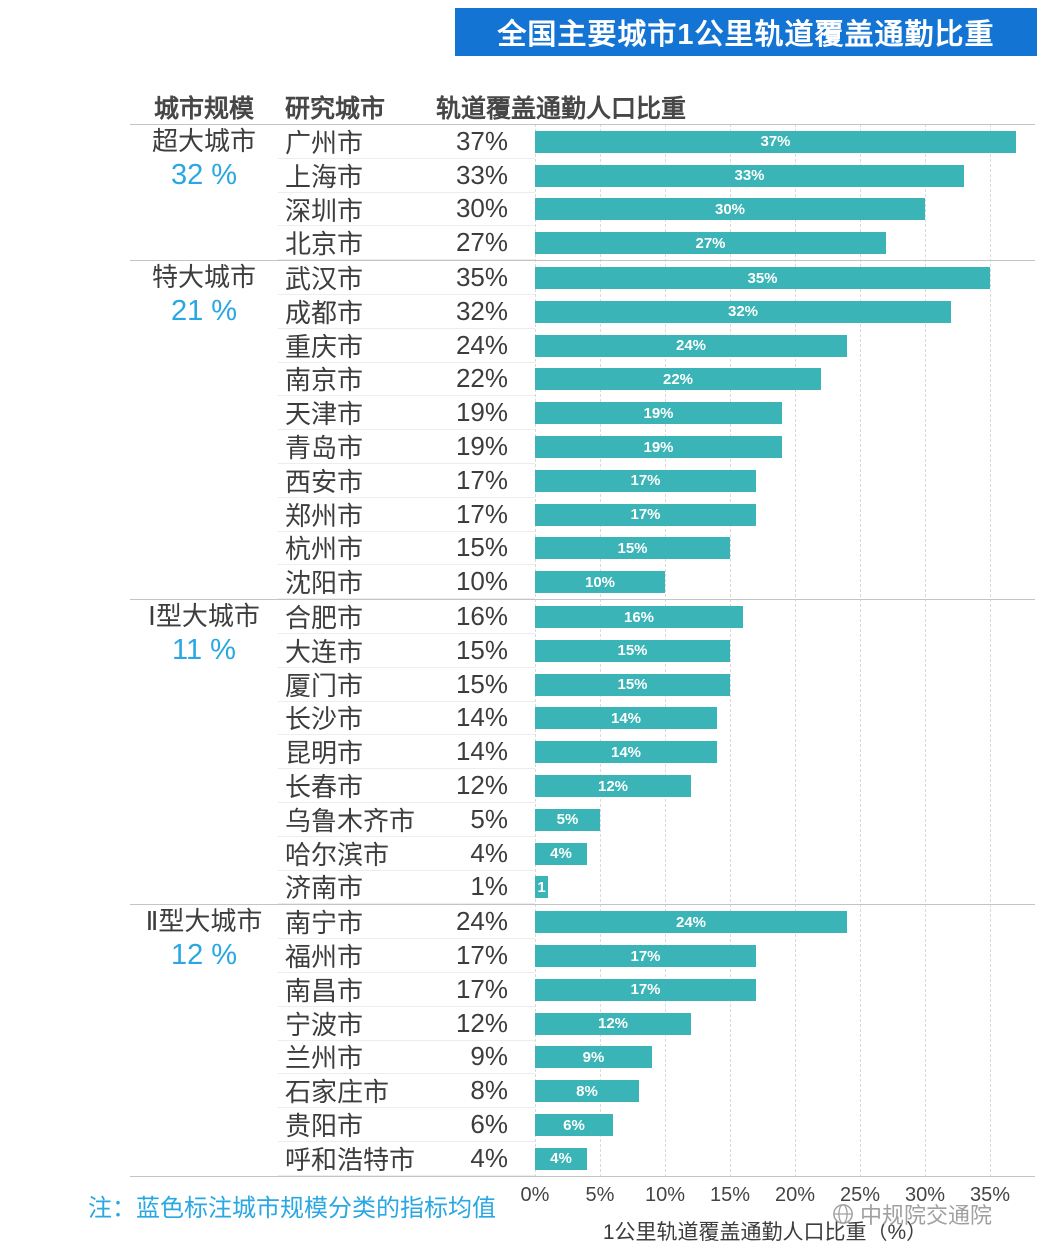 This screenshot has width=1040, height=1260. What do you see at coordinates (481, 751) in the screenshot?
I see `city-value: 14%` at bounding box center [481, 751].